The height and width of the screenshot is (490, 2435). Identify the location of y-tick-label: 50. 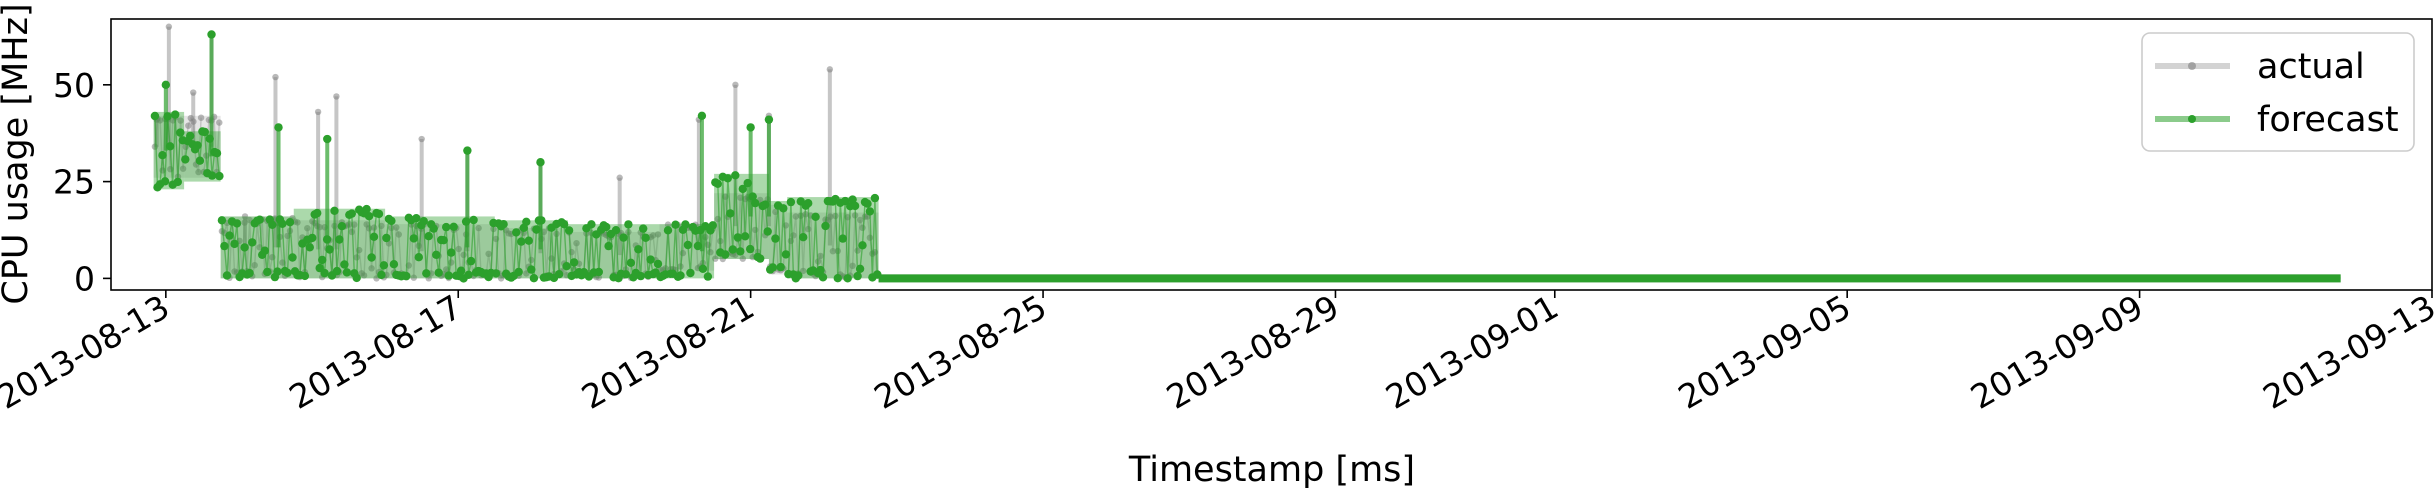
(74, 85).